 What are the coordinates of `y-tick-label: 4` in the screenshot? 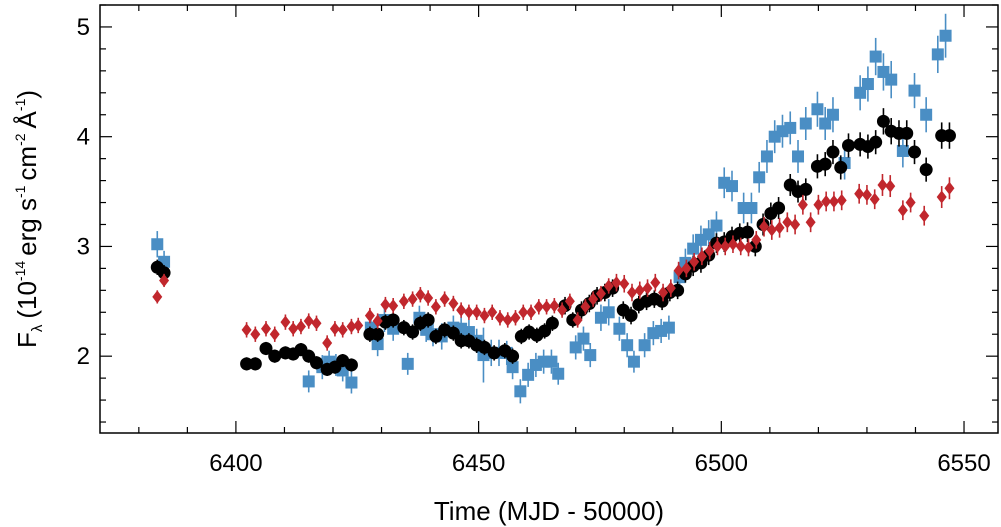 It's located at (83, 137).